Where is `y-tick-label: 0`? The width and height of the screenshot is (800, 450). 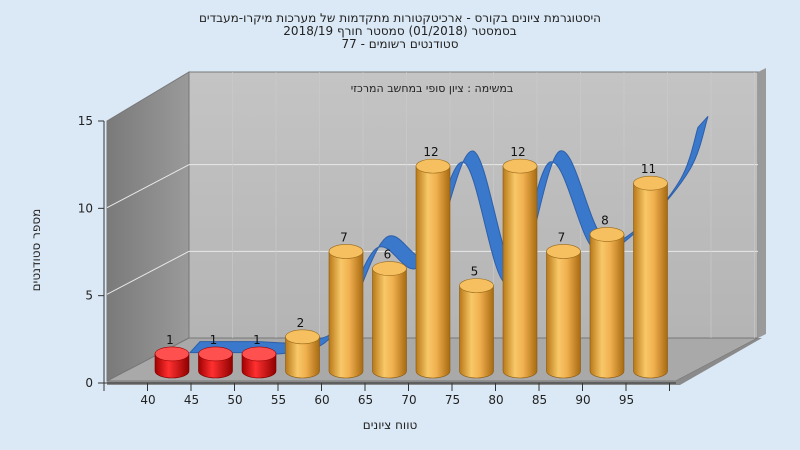
y-tick-label: 0 is located at coordinates (89, 383).